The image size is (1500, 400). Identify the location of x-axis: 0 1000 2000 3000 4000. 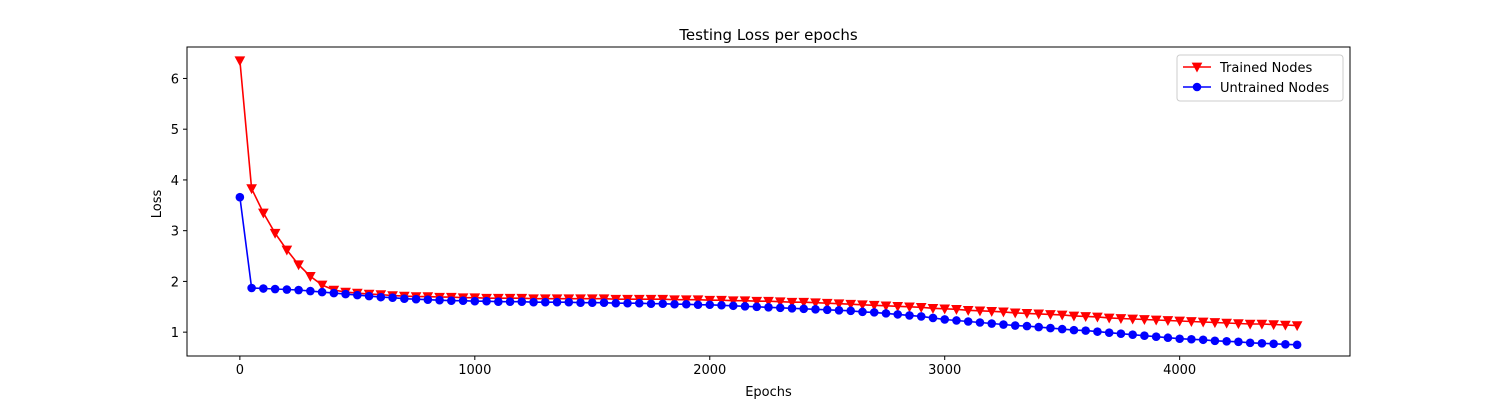
(716, 367).